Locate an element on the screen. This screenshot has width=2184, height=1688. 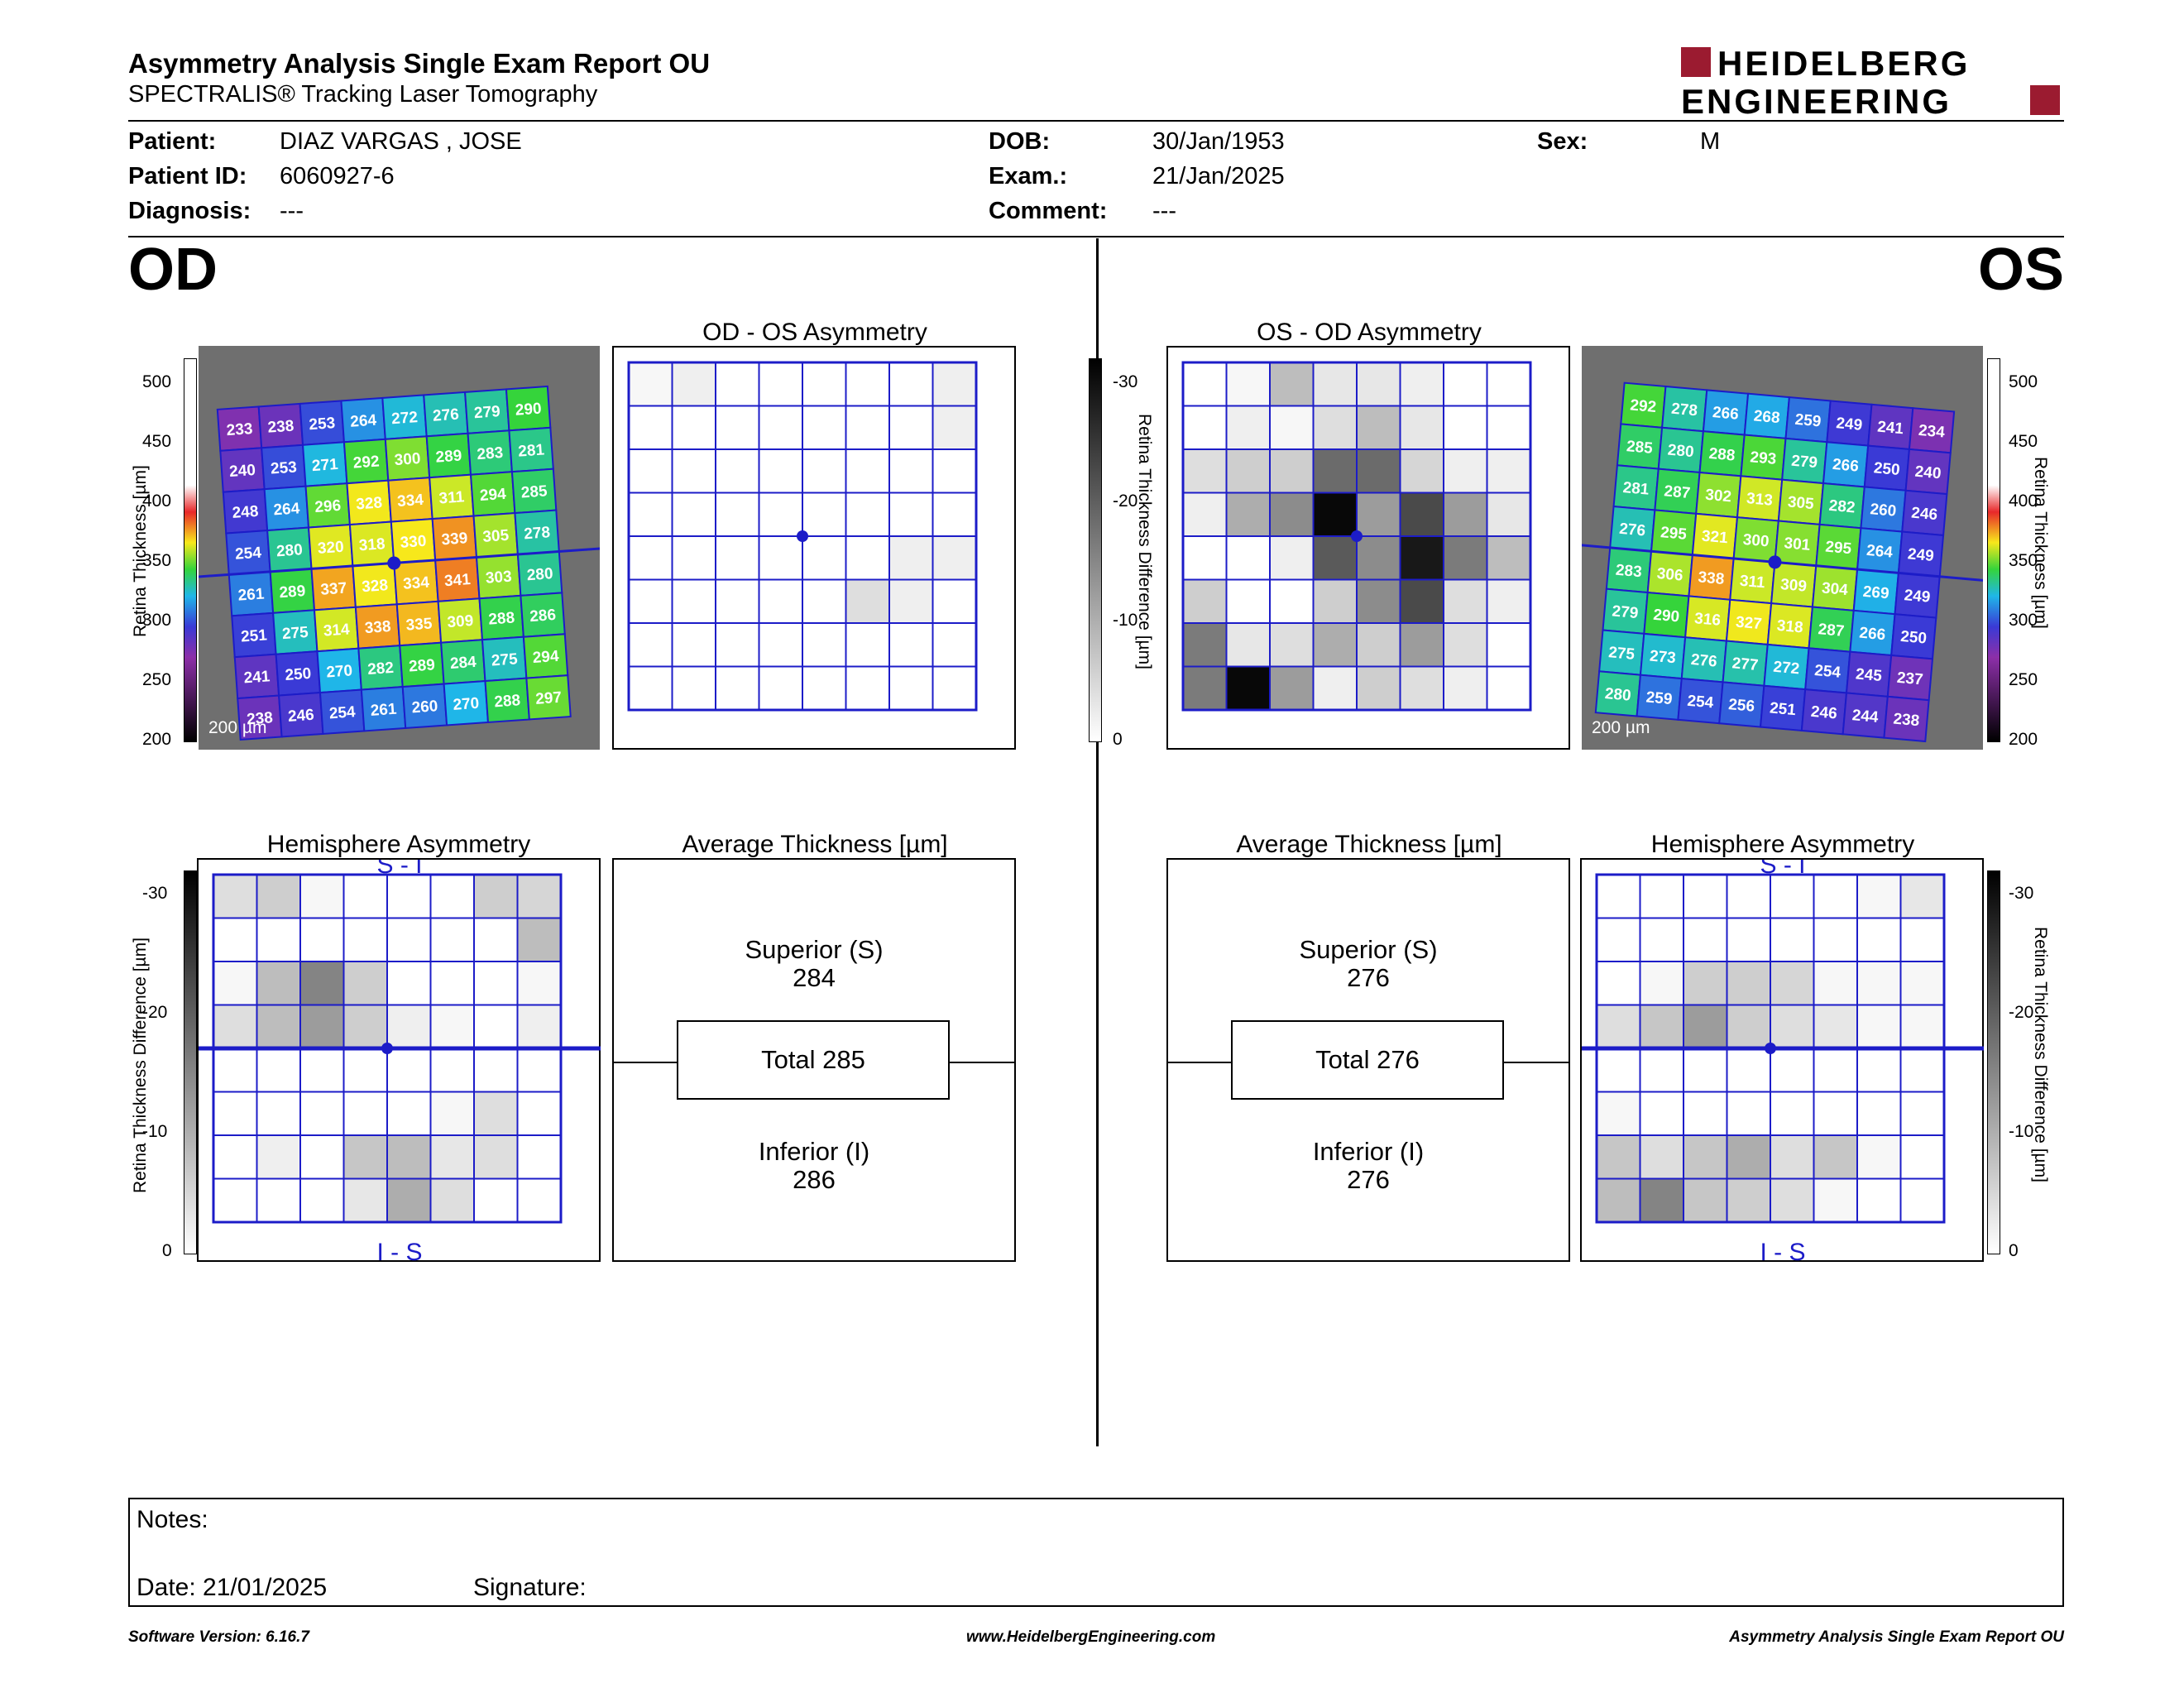
od-diff-tick-30: -30 is located at coordinates (155, 893).